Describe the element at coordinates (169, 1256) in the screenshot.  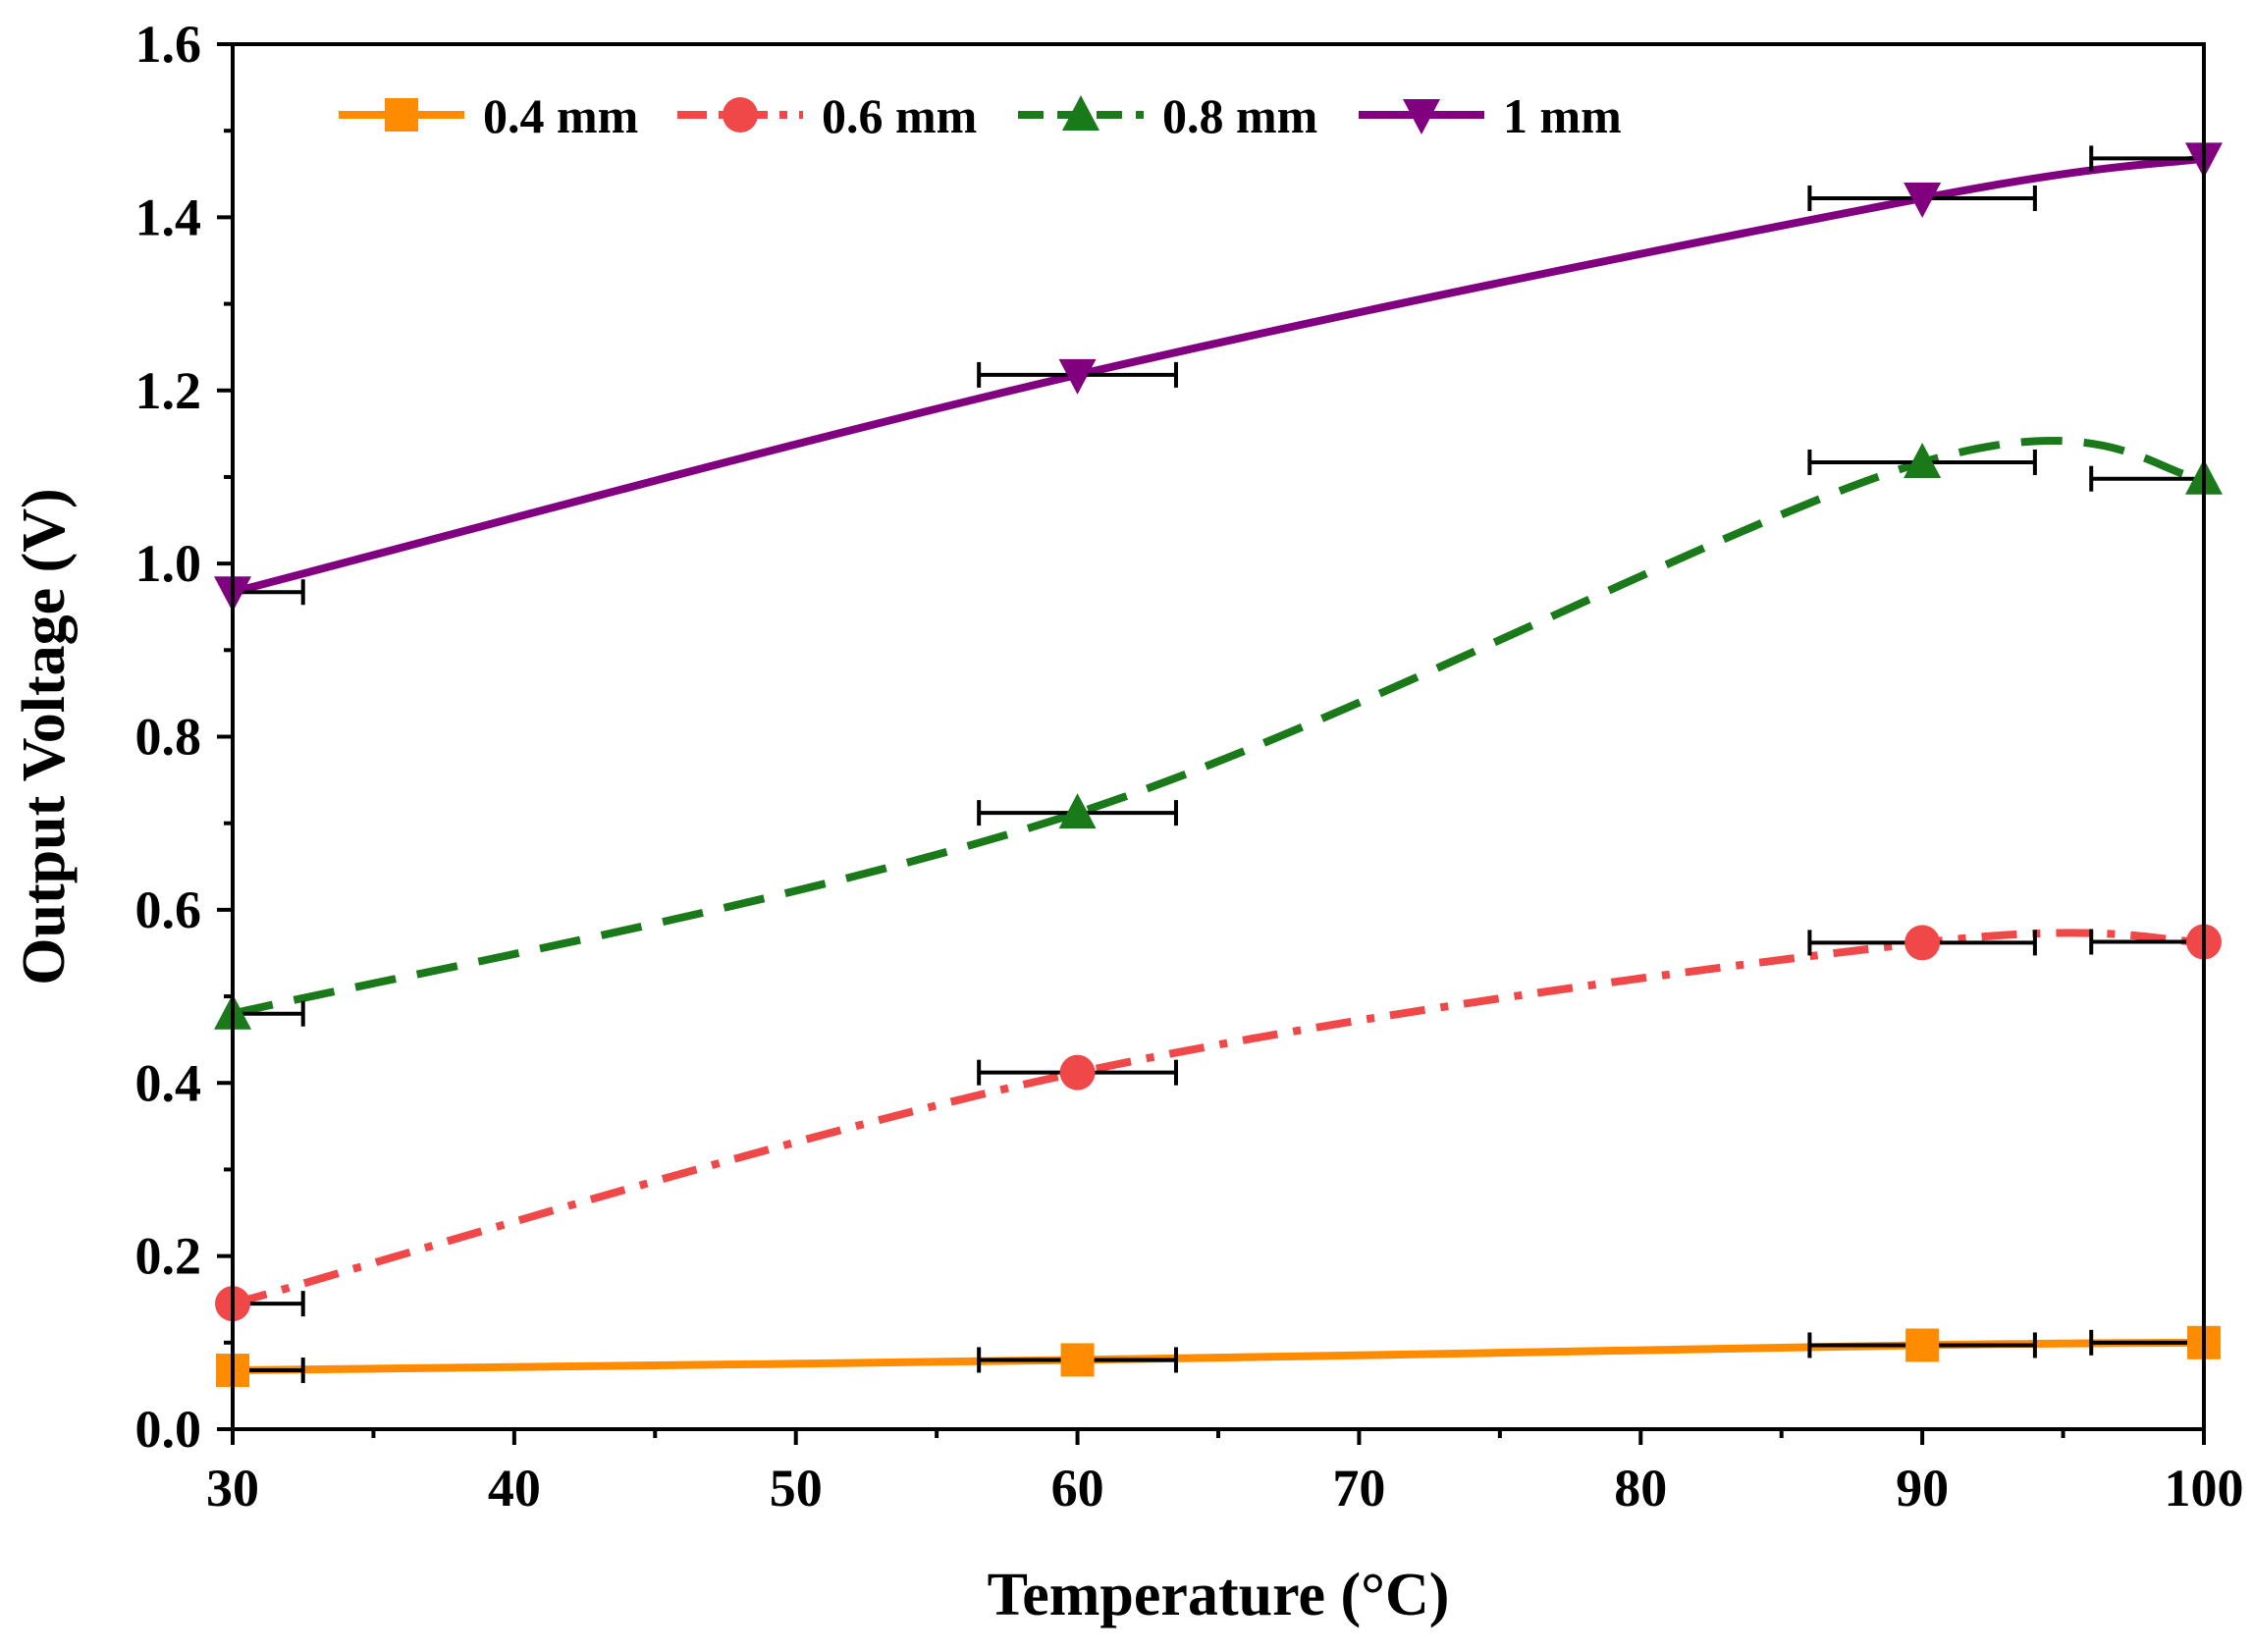
I see `y-tick-label: 0.2` at that location.